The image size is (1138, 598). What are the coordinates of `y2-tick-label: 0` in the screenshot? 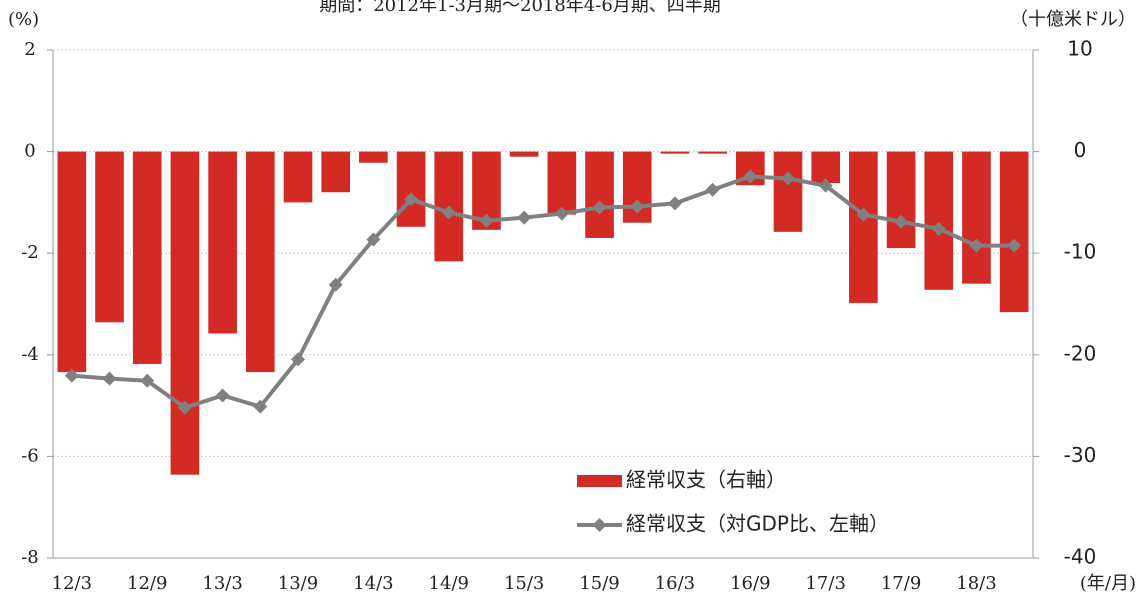 It's located at (1080, 150).